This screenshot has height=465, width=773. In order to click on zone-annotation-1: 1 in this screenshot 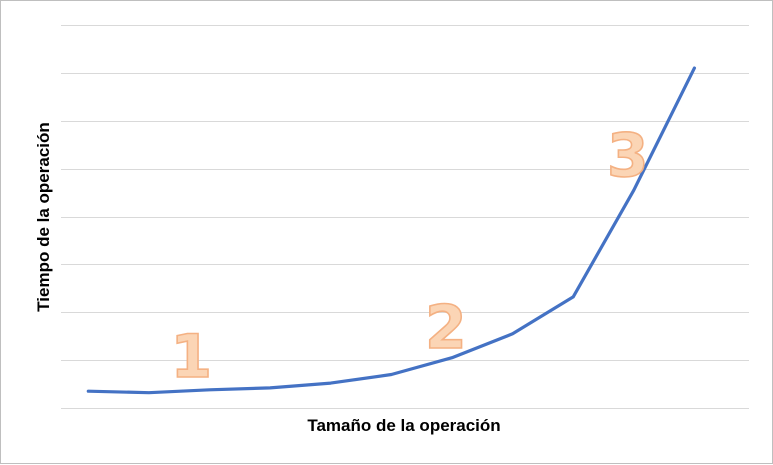, I will do `click(191, 357)`.